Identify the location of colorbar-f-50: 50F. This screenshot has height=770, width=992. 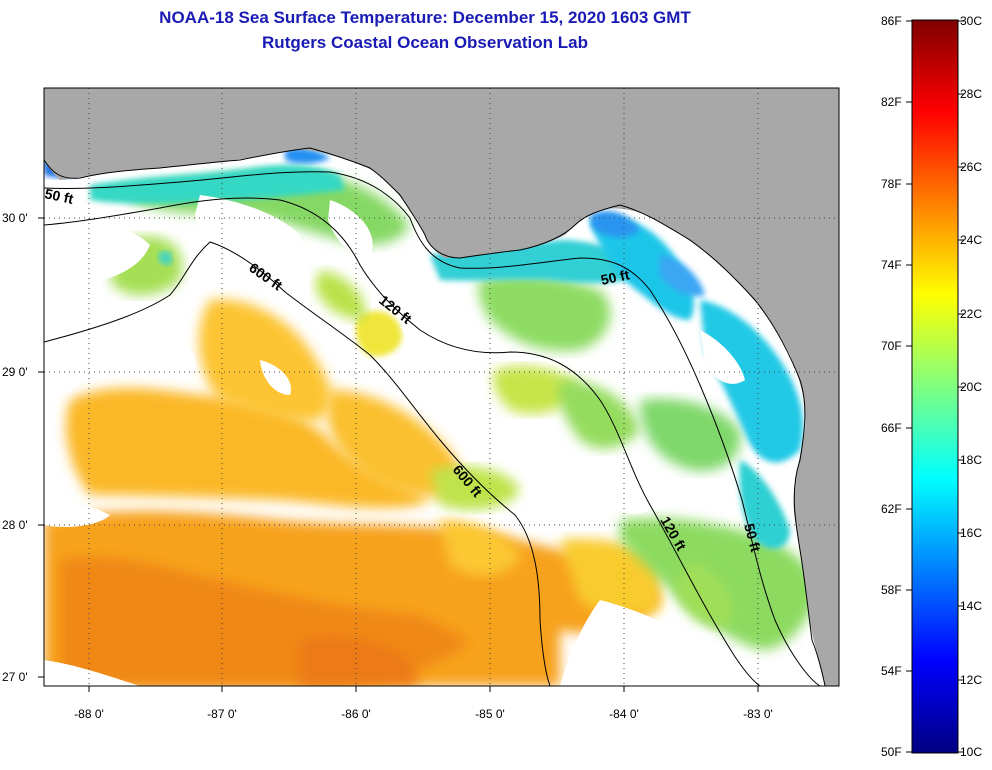
(891, 752).